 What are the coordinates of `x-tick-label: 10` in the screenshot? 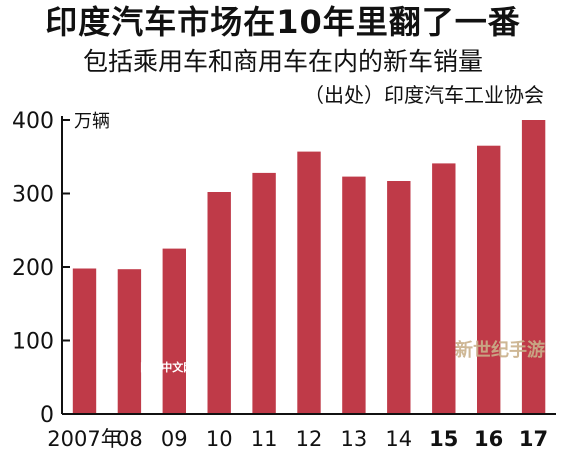 It's located at (219, 439).